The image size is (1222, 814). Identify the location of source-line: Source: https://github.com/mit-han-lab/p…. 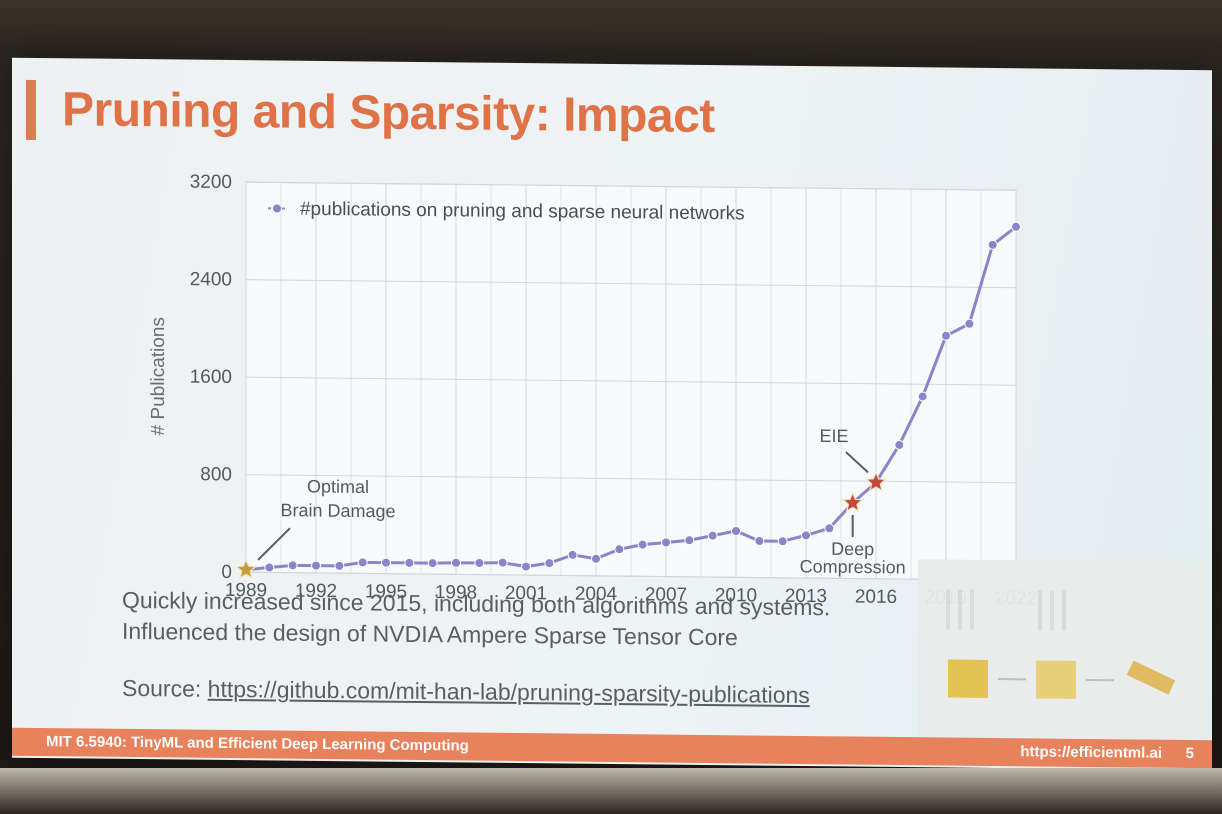
(466, 692).